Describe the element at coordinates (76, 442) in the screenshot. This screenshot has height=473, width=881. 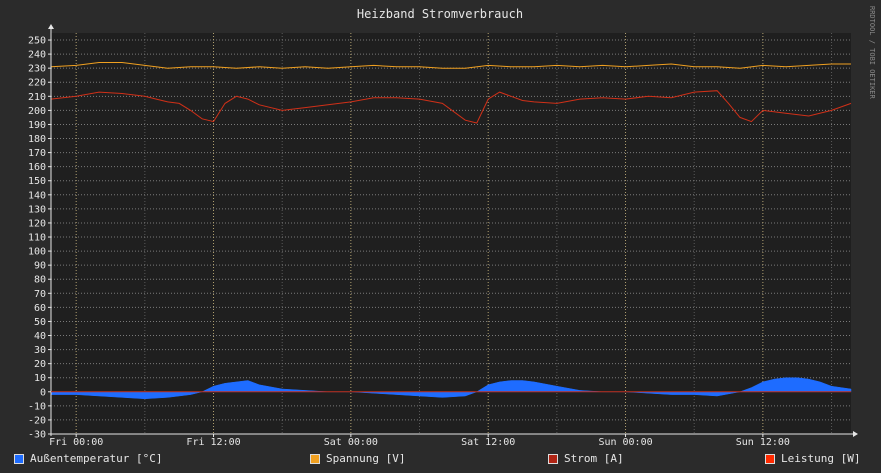
I see `x-tick-label: Fri 00:00` at that location.